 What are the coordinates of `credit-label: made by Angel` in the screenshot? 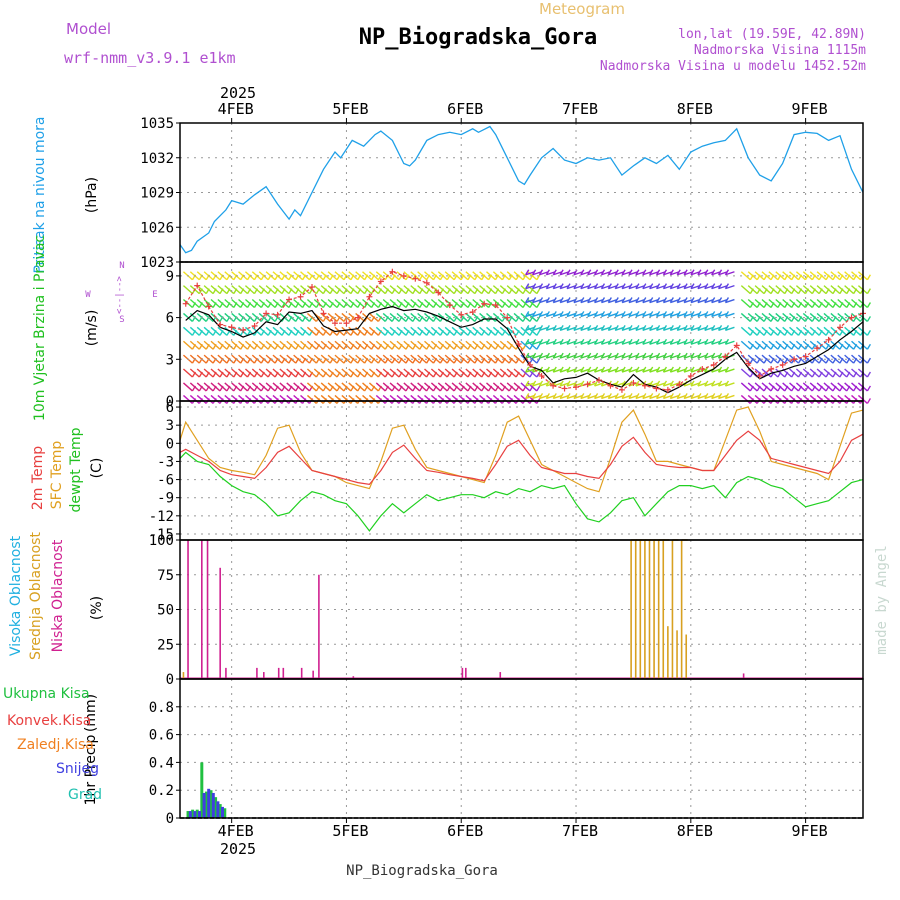 It's located at (882, 600).